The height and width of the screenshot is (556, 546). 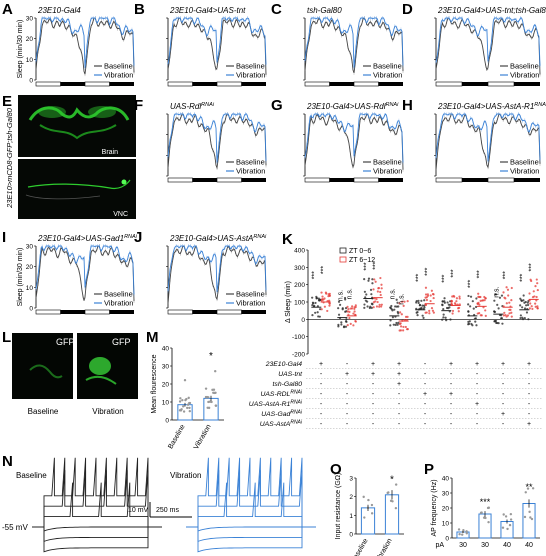 I want to click on genotype-name: UAS-tnt, so click(x=290, y=374).